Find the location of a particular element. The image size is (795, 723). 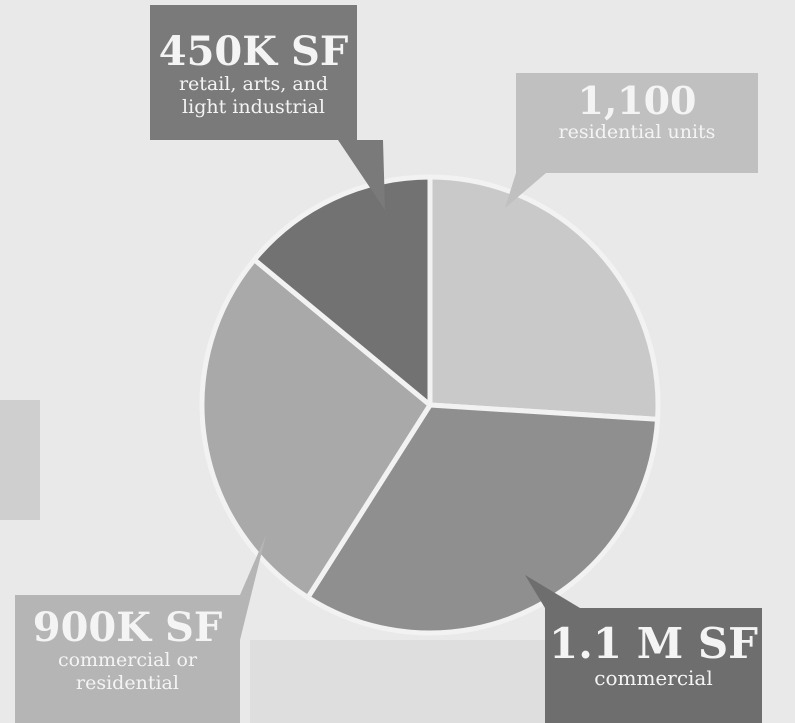

callout-commercial-or-residential: 900K SF commercial or residential is located at coordinates (127, 659).